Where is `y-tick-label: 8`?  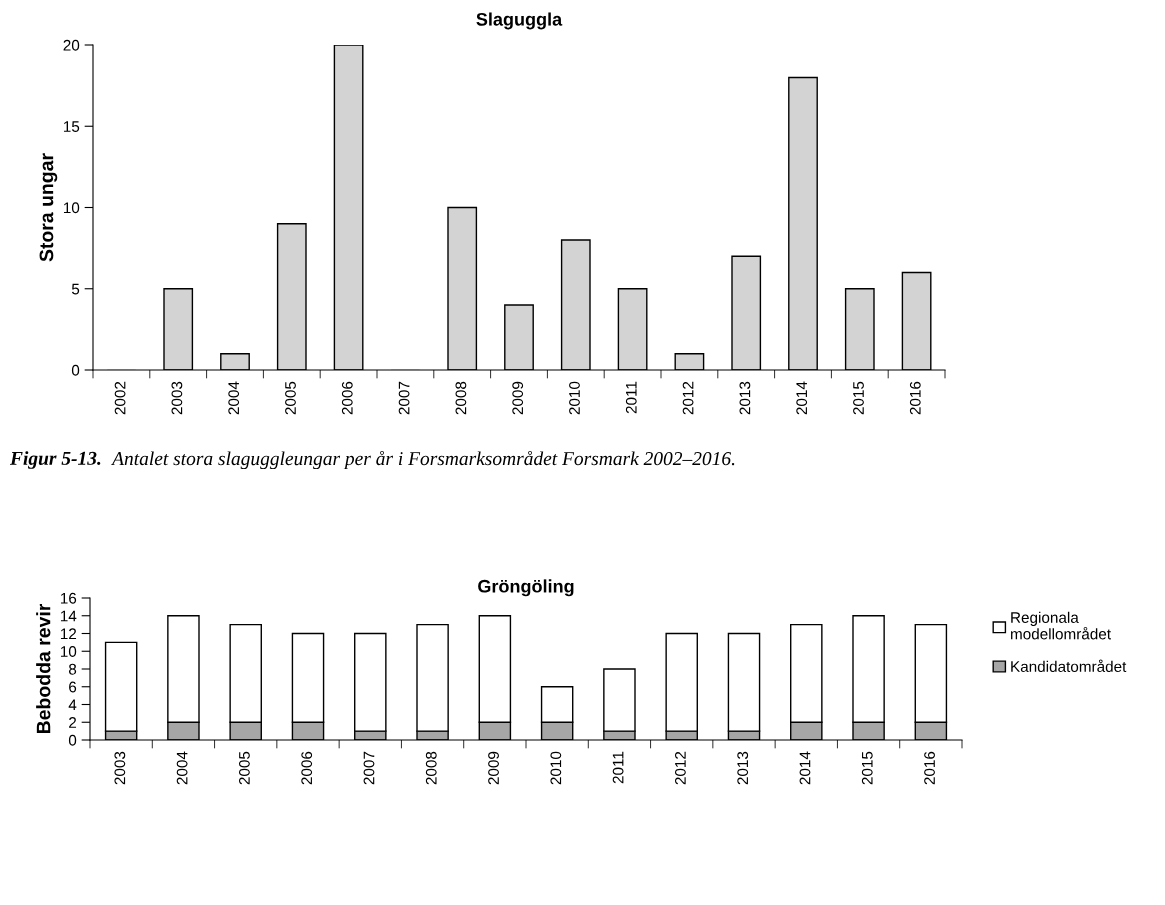 y-tick-label: 8 is located at coordinates (72, 669).